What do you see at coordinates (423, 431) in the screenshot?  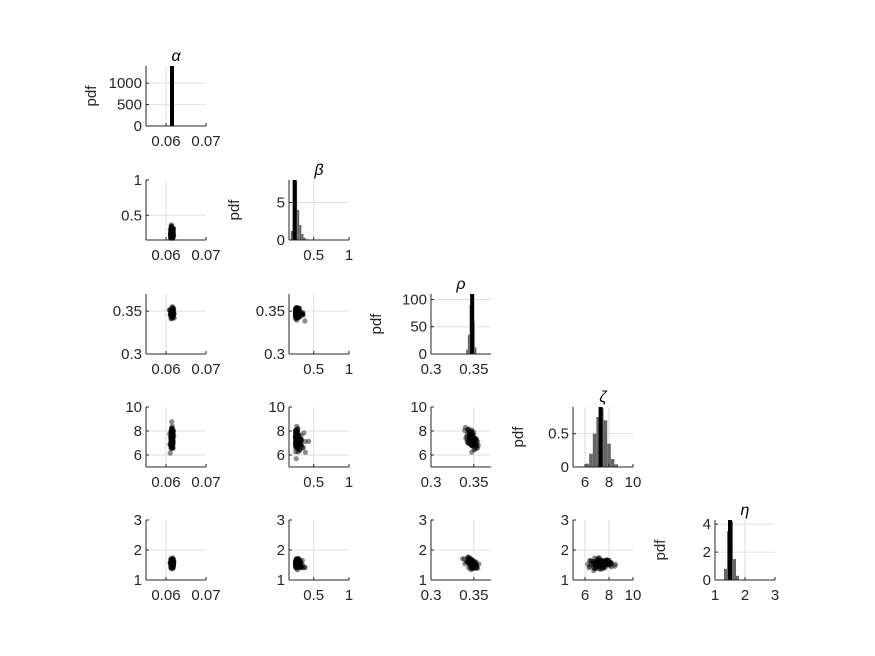 I see `panel-r3-c2-ytick-label: 8` at bounding box center [423, 431].